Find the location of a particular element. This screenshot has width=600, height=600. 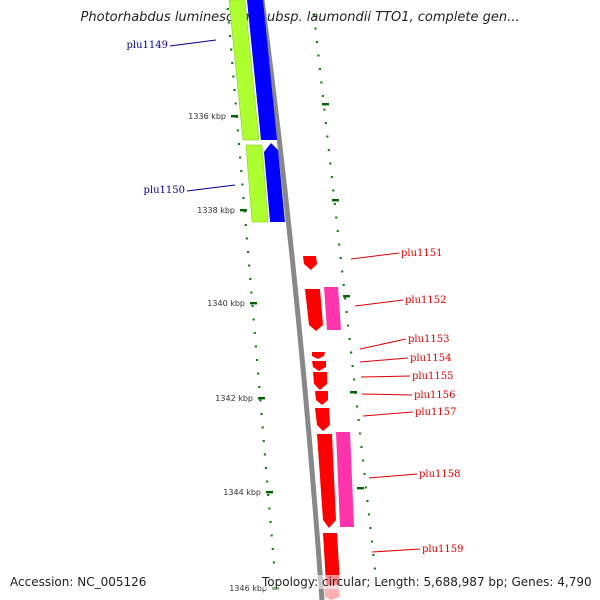

feature-plu1152-cds is located at coordinates (314, 310).